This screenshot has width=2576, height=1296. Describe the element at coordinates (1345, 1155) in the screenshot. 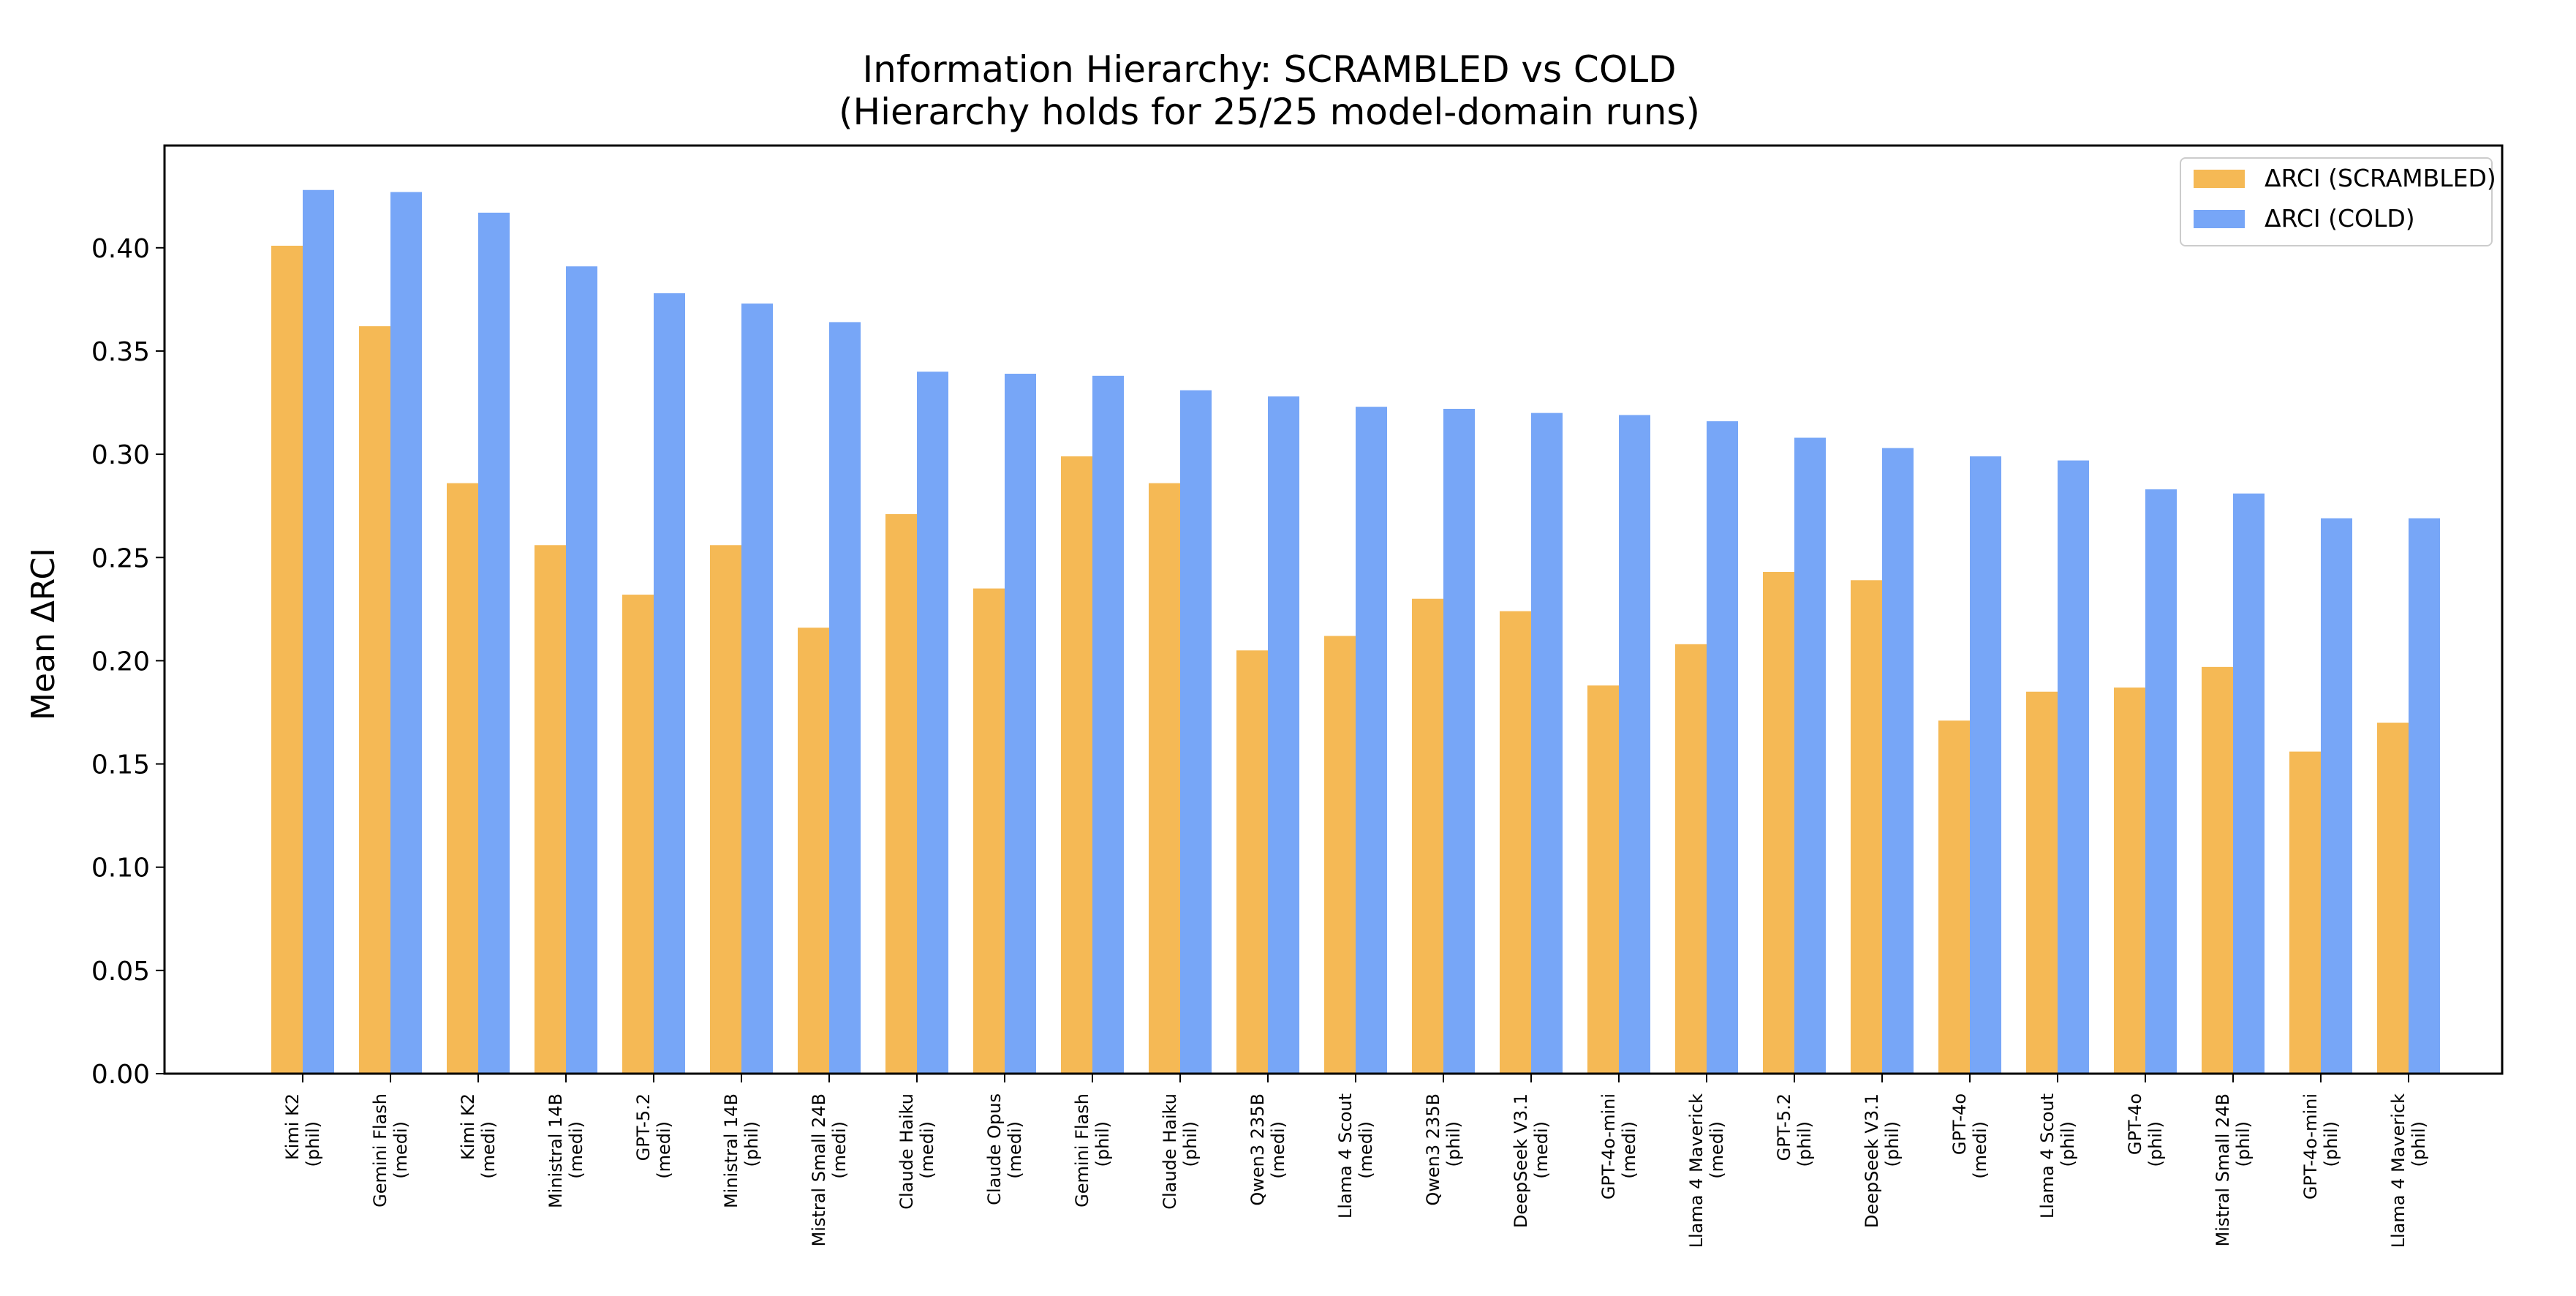

I see `x-tick-label-model: Llama 4 Scout` at that location.